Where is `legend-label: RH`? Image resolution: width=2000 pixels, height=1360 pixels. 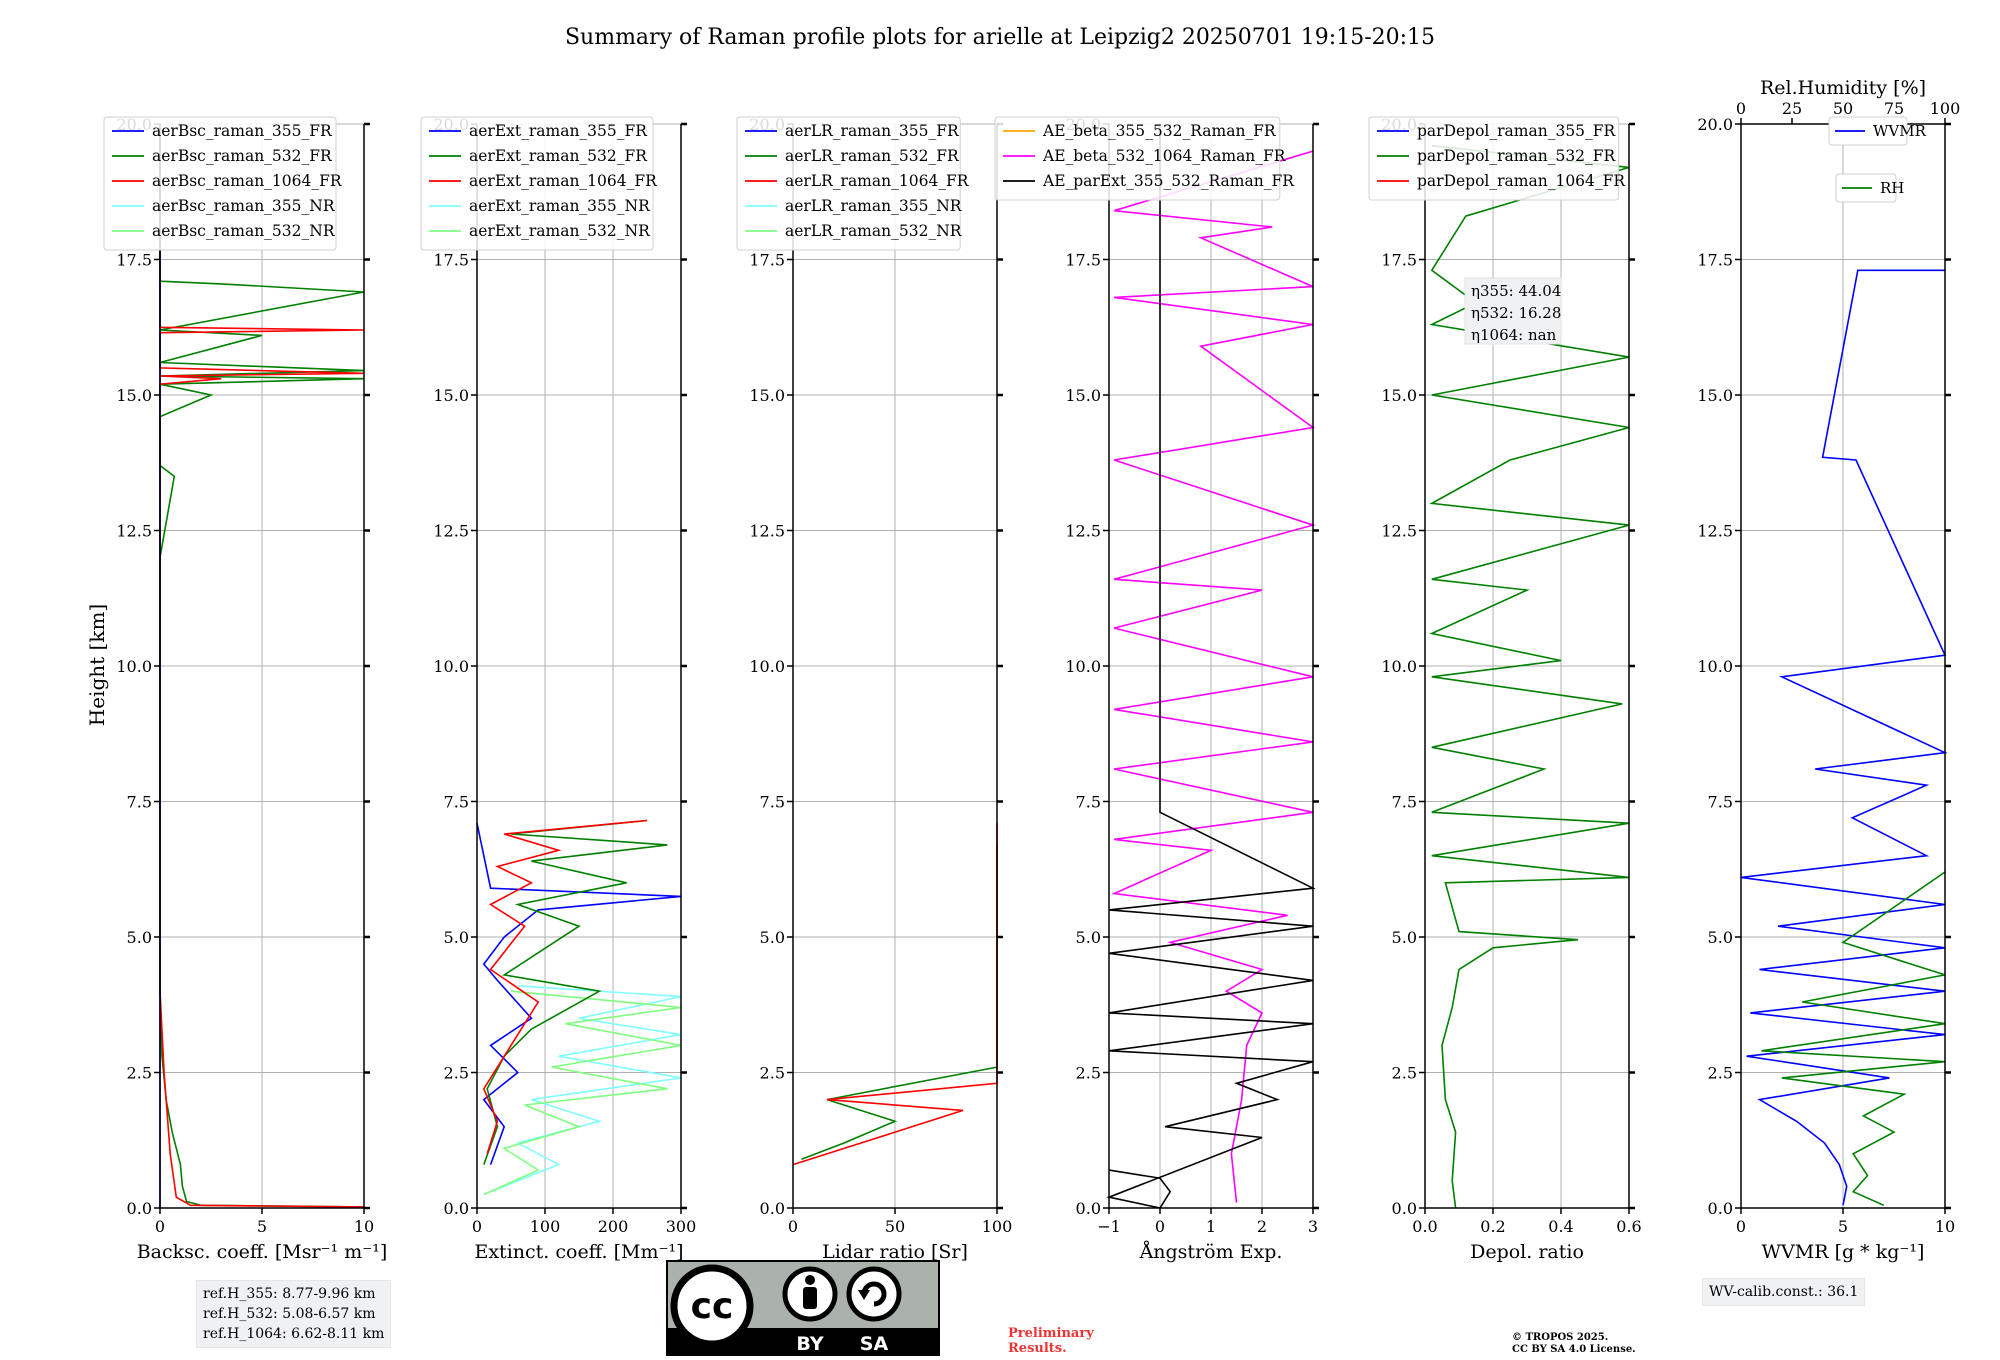 legend-label: RH is located at coordinates (1892, 188).